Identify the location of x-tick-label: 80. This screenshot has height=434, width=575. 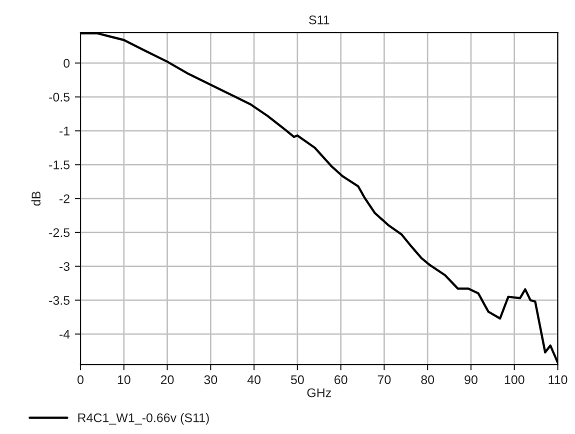
(427, 379).